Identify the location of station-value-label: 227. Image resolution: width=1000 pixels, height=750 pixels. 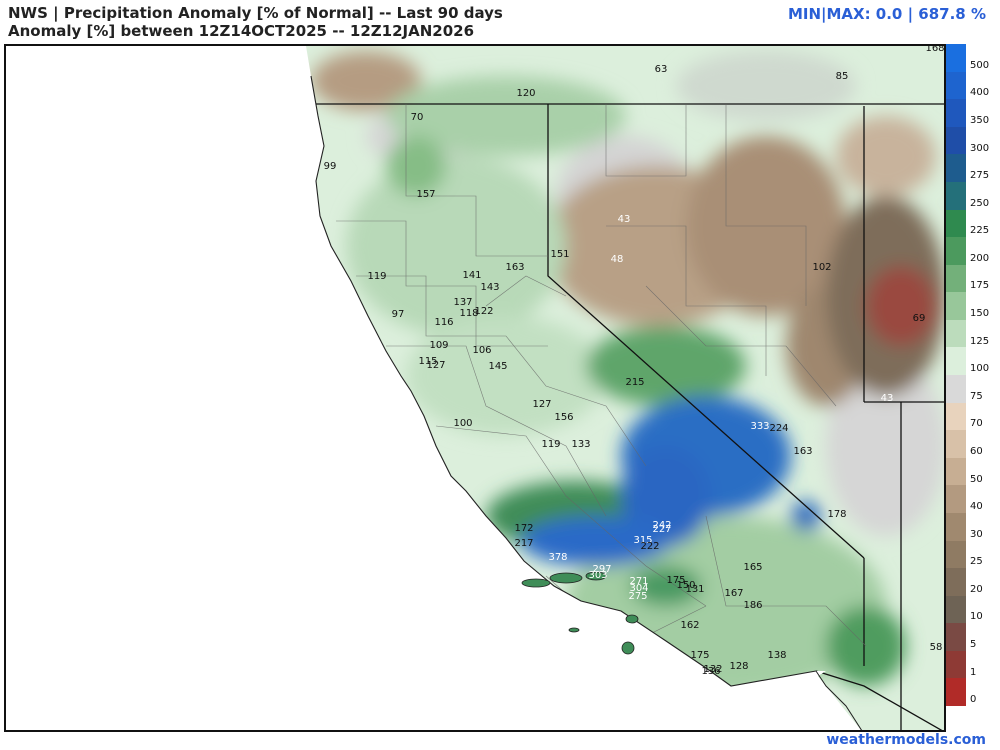
(662, 529).